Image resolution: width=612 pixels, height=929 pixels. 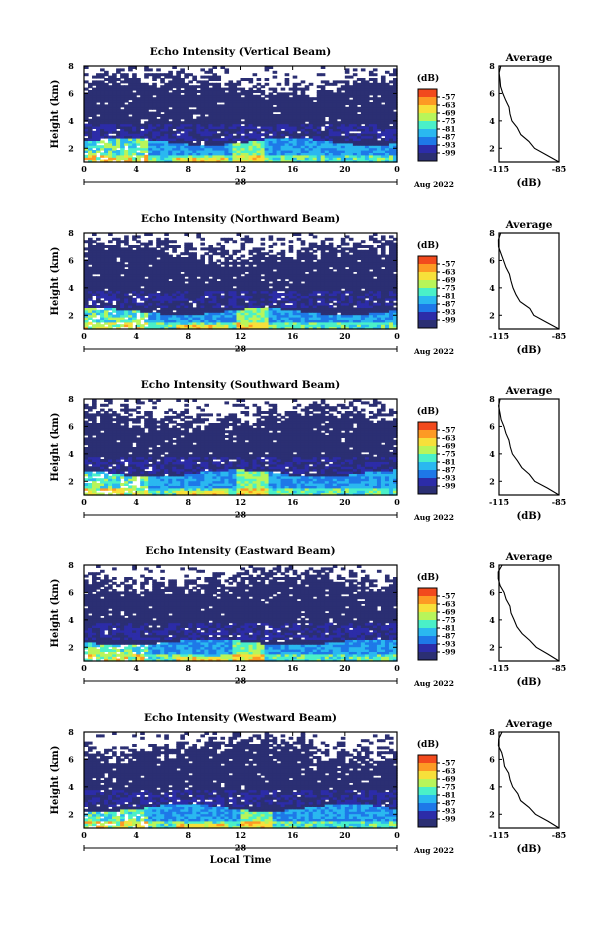 What do you see at coordinates (241, 114) in the screenshot?
I see `heatmap-panel` at bounding box center [241, 114].